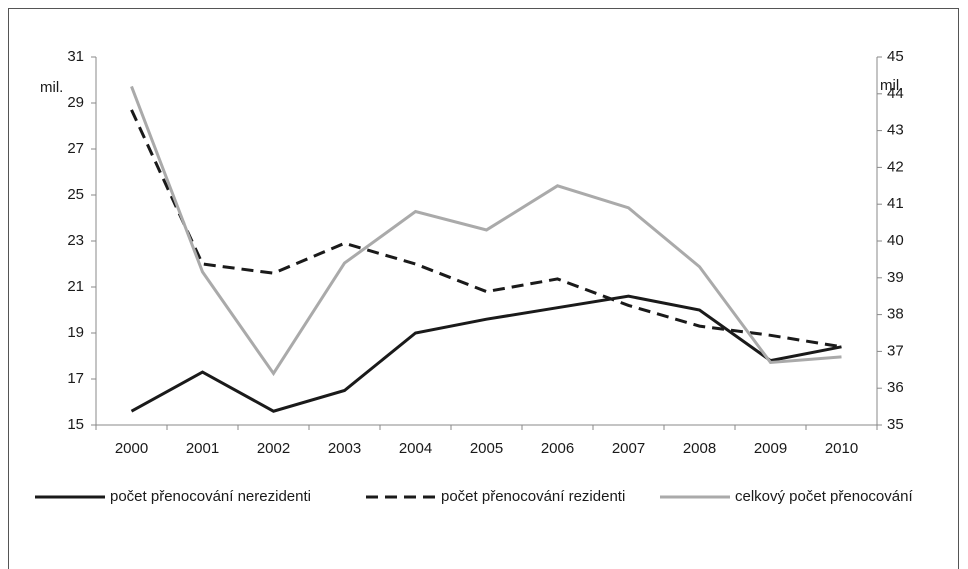 The image size is (968, 569). Describe the element at coordinates (699, 448) in the screenshot. I see `x-tick-label: 2008` at that location.